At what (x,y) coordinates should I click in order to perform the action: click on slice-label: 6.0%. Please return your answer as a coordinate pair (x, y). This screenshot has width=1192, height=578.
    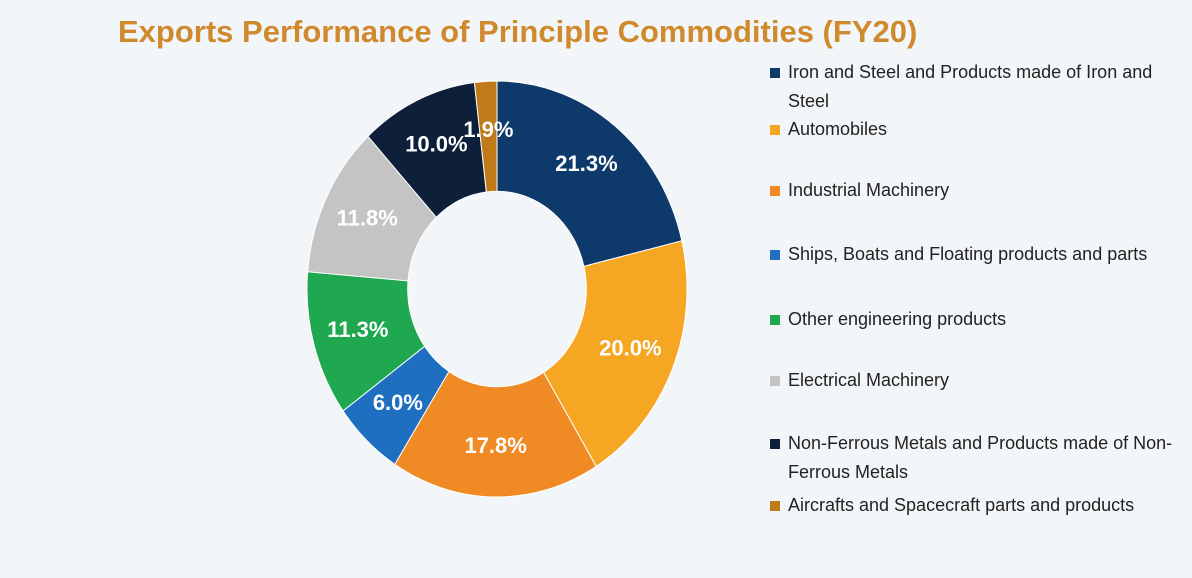
    Looking at the image, I should click on (398, 402).